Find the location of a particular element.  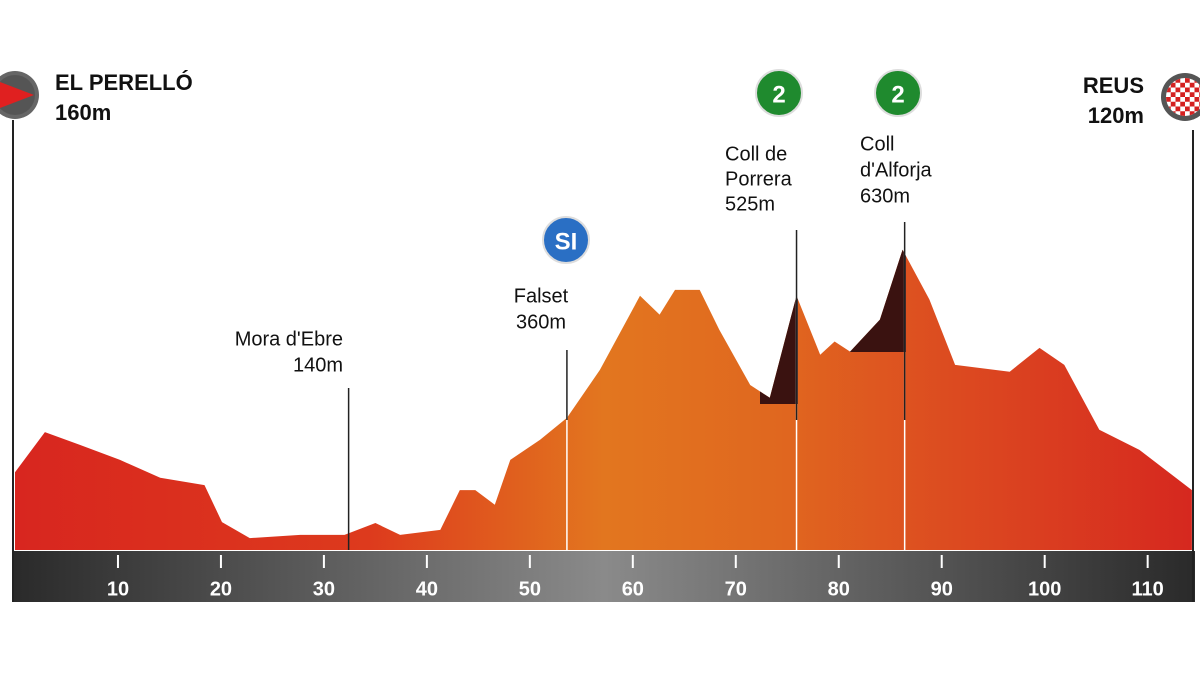

marker-label: Coll is located at coordinates (877, 144).